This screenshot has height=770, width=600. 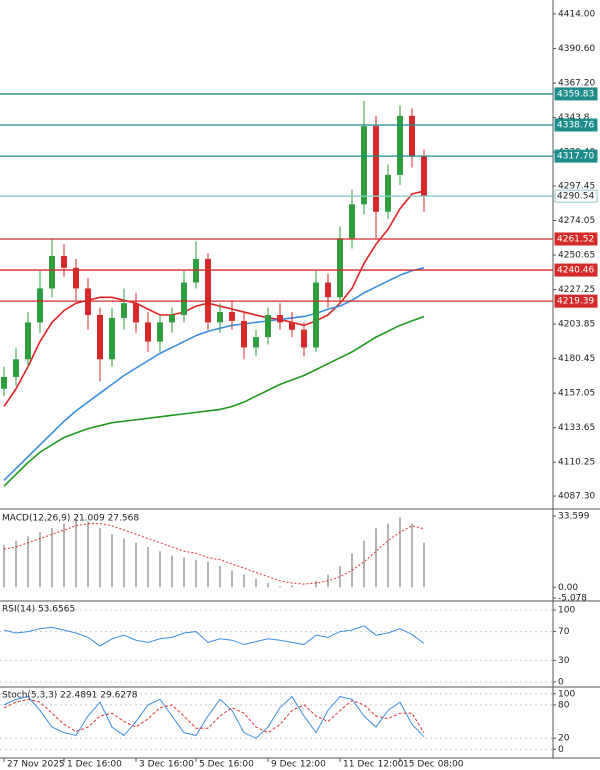 What do you see at coordinates (576, 15) in the screenshot?
I see `y-tick-label: 4414.00` at bounding box center [576, 15].